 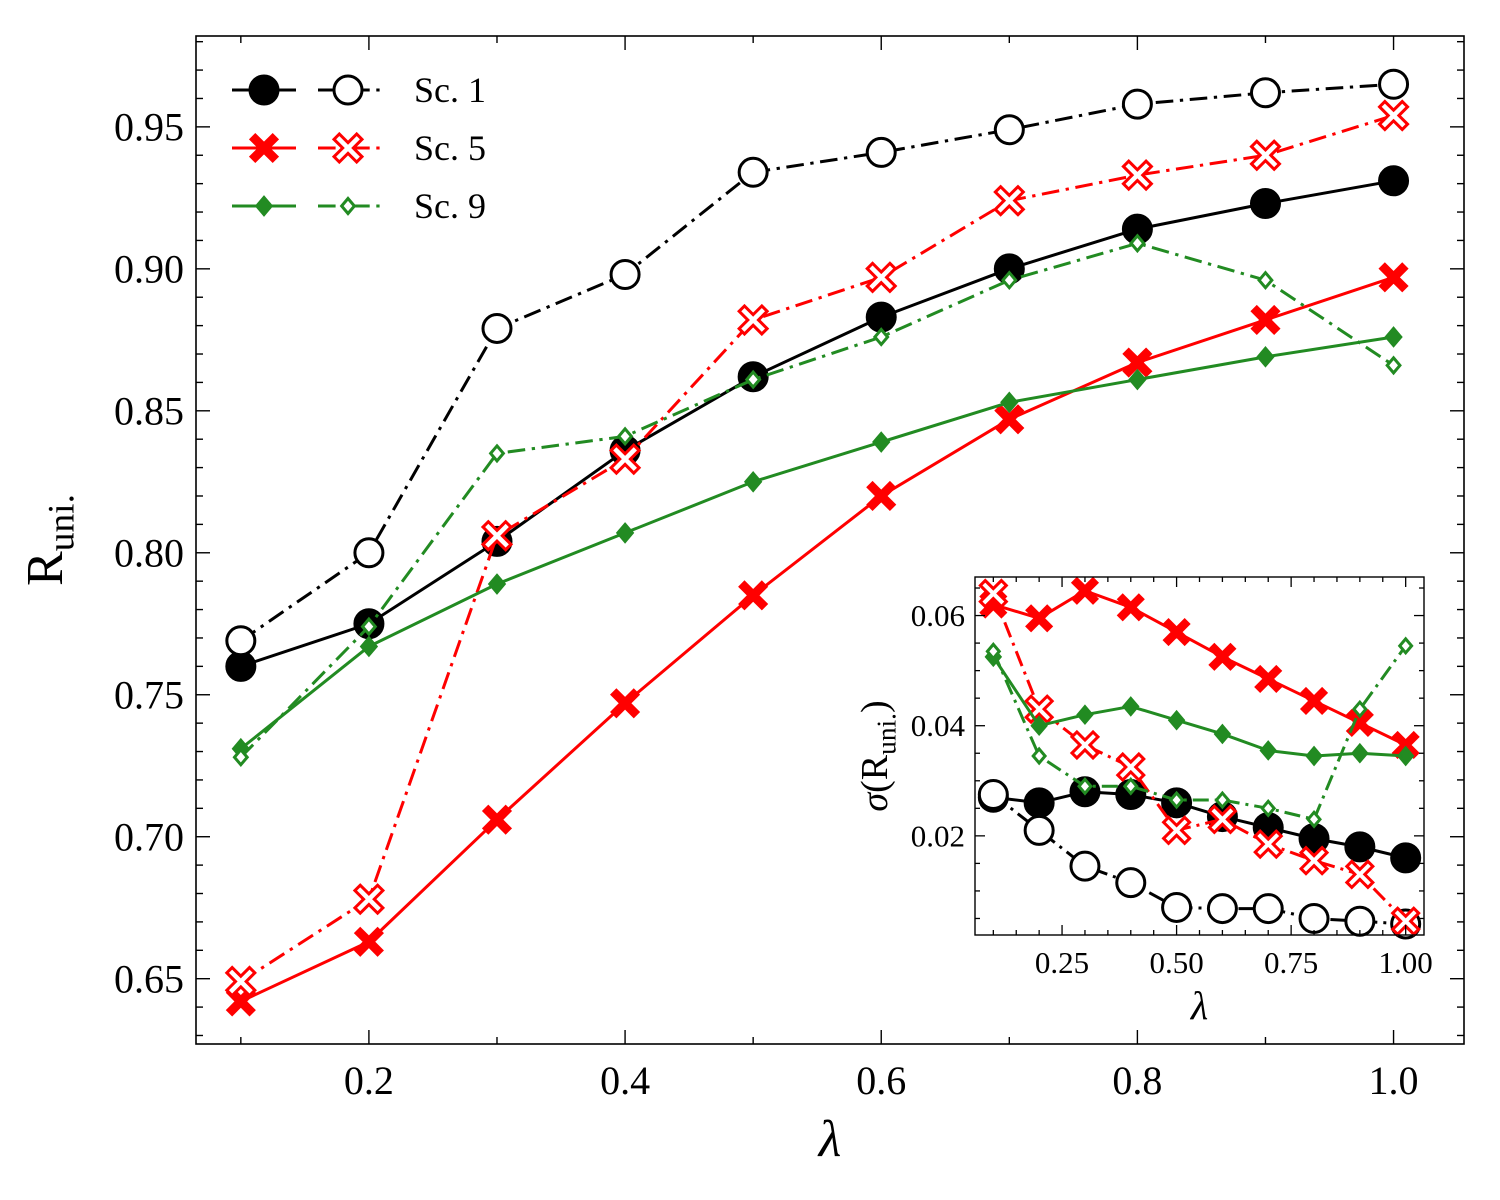 What do you see at coordinates (149, 552) in the screenshot?
I see `y-tick-label: 0.80` at bounding box center [149, 552].